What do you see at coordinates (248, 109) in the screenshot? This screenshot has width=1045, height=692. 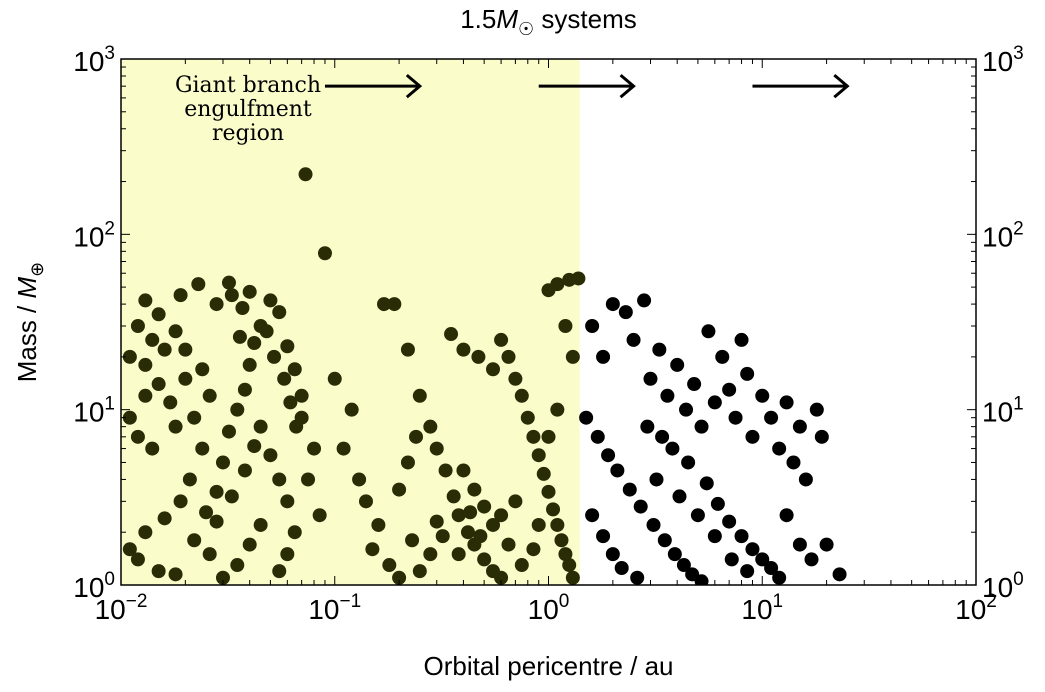 I see `region-label-line: engulfment` at bounding box center [248, 109].